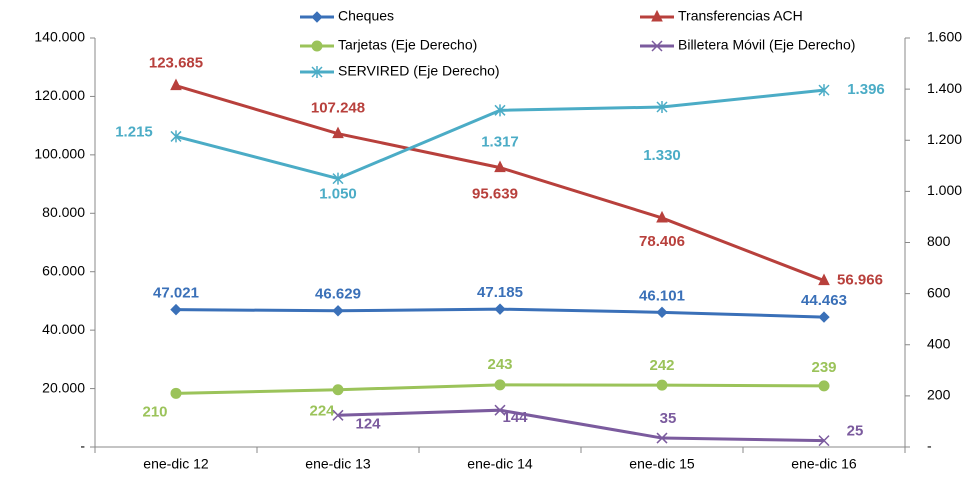 This screenshot has height=481, width=970. Describe the element at coordinates (368, 423) in the screenshot. I see `value-label: 124` at that location.